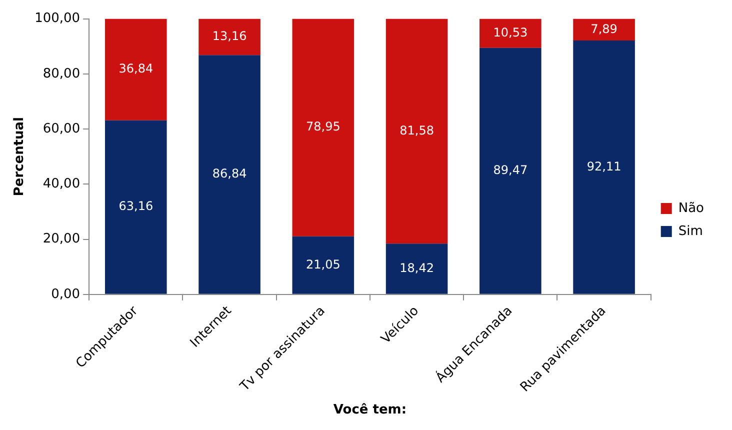 The image size is (732, 430). I want to click on y-tick-label: 20,00, so click(61, 239).